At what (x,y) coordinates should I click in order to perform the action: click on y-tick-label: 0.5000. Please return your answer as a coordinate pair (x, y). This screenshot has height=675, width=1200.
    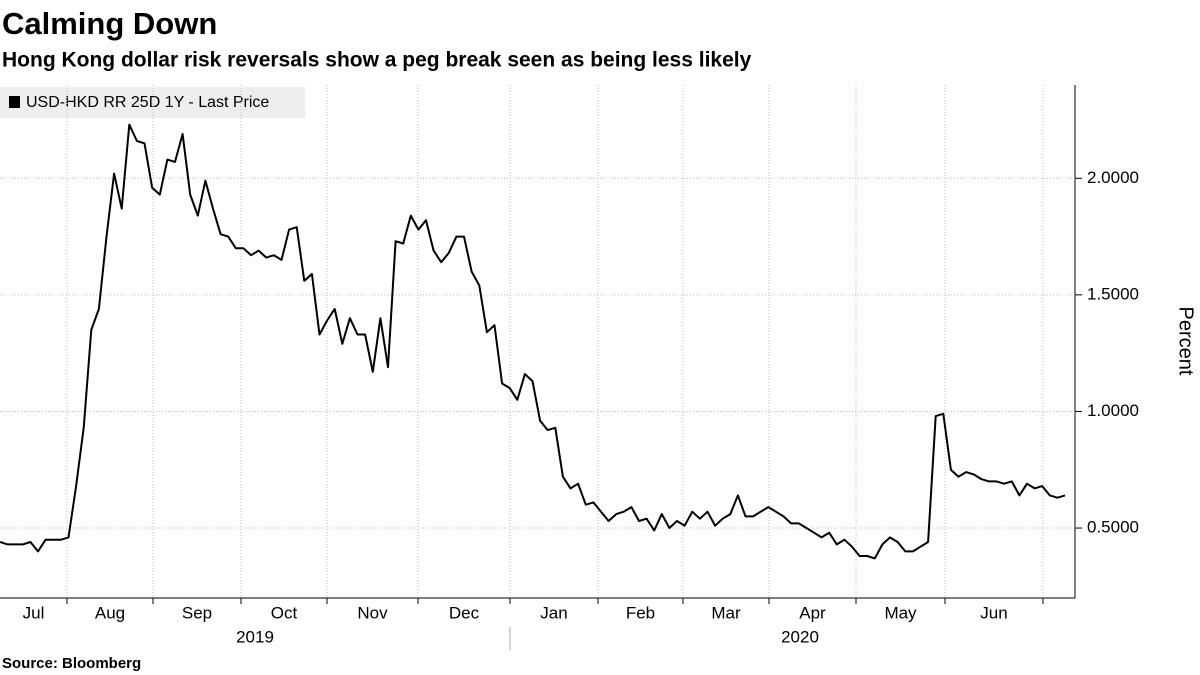
    Looking at the image, I should click on (1113, 527).